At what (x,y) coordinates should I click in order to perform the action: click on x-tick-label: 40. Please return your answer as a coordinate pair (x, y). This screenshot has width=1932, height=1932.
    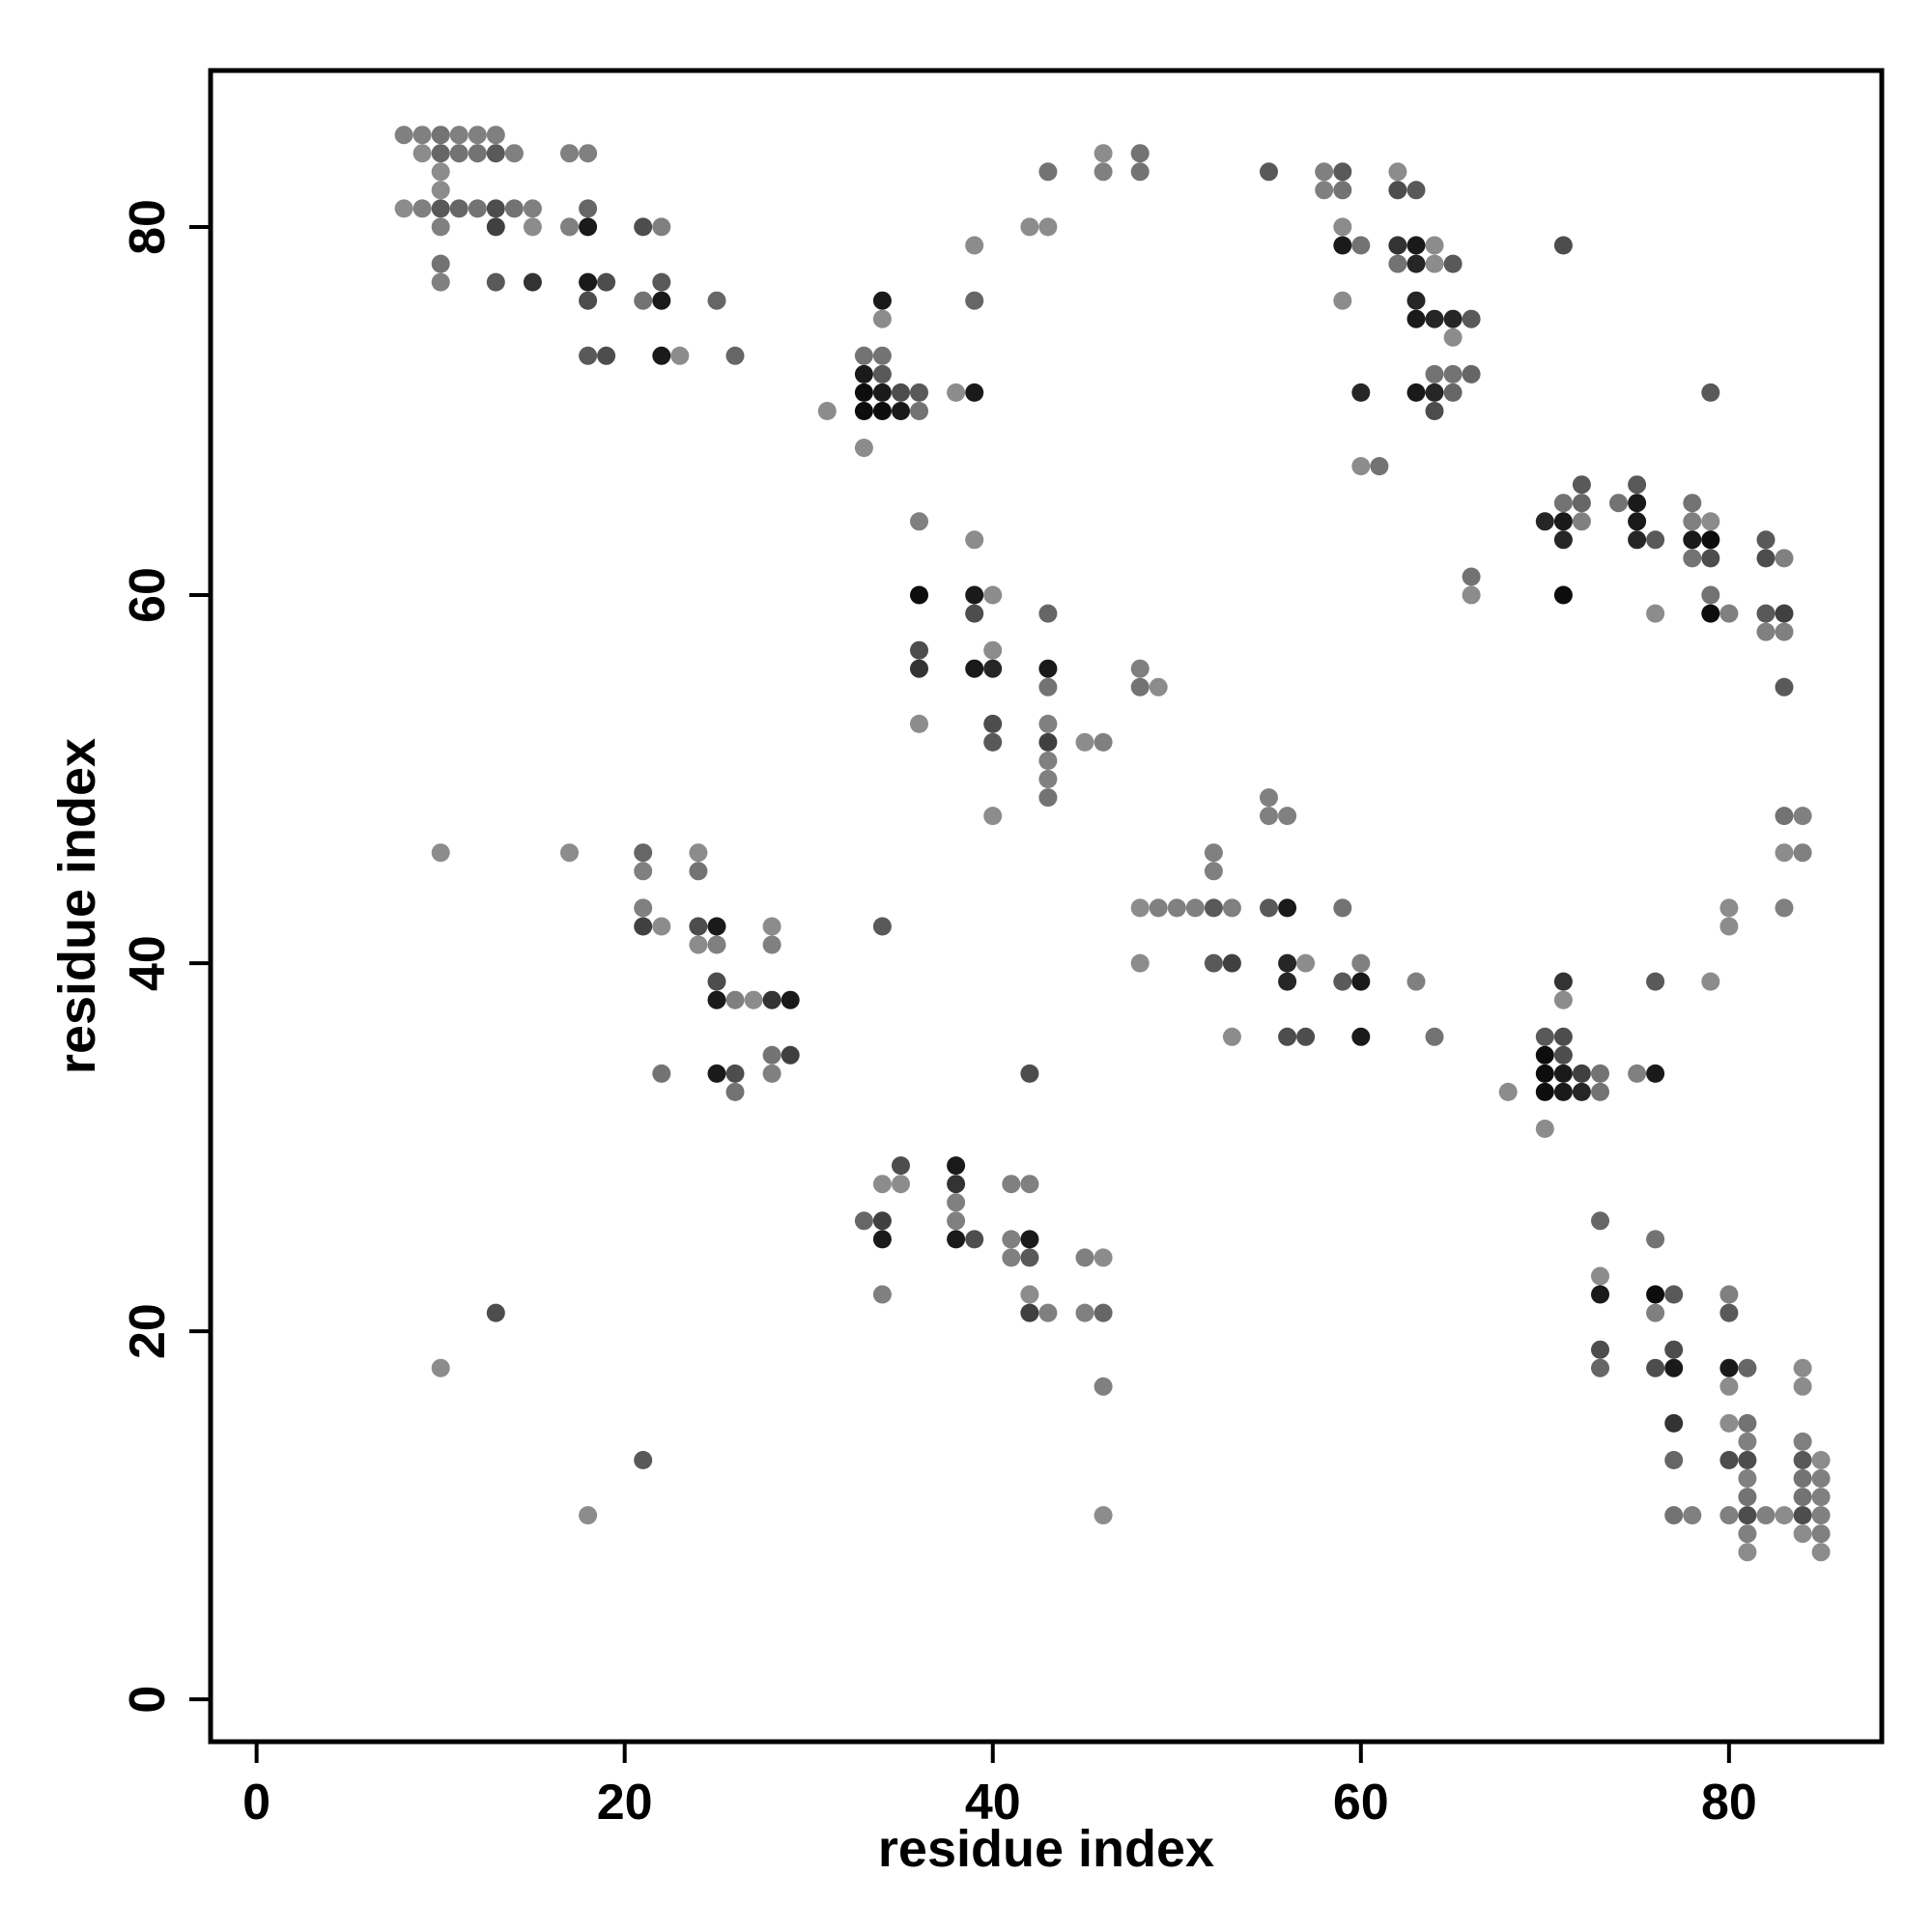
    Looking at the image, I should click on (993, 1803).